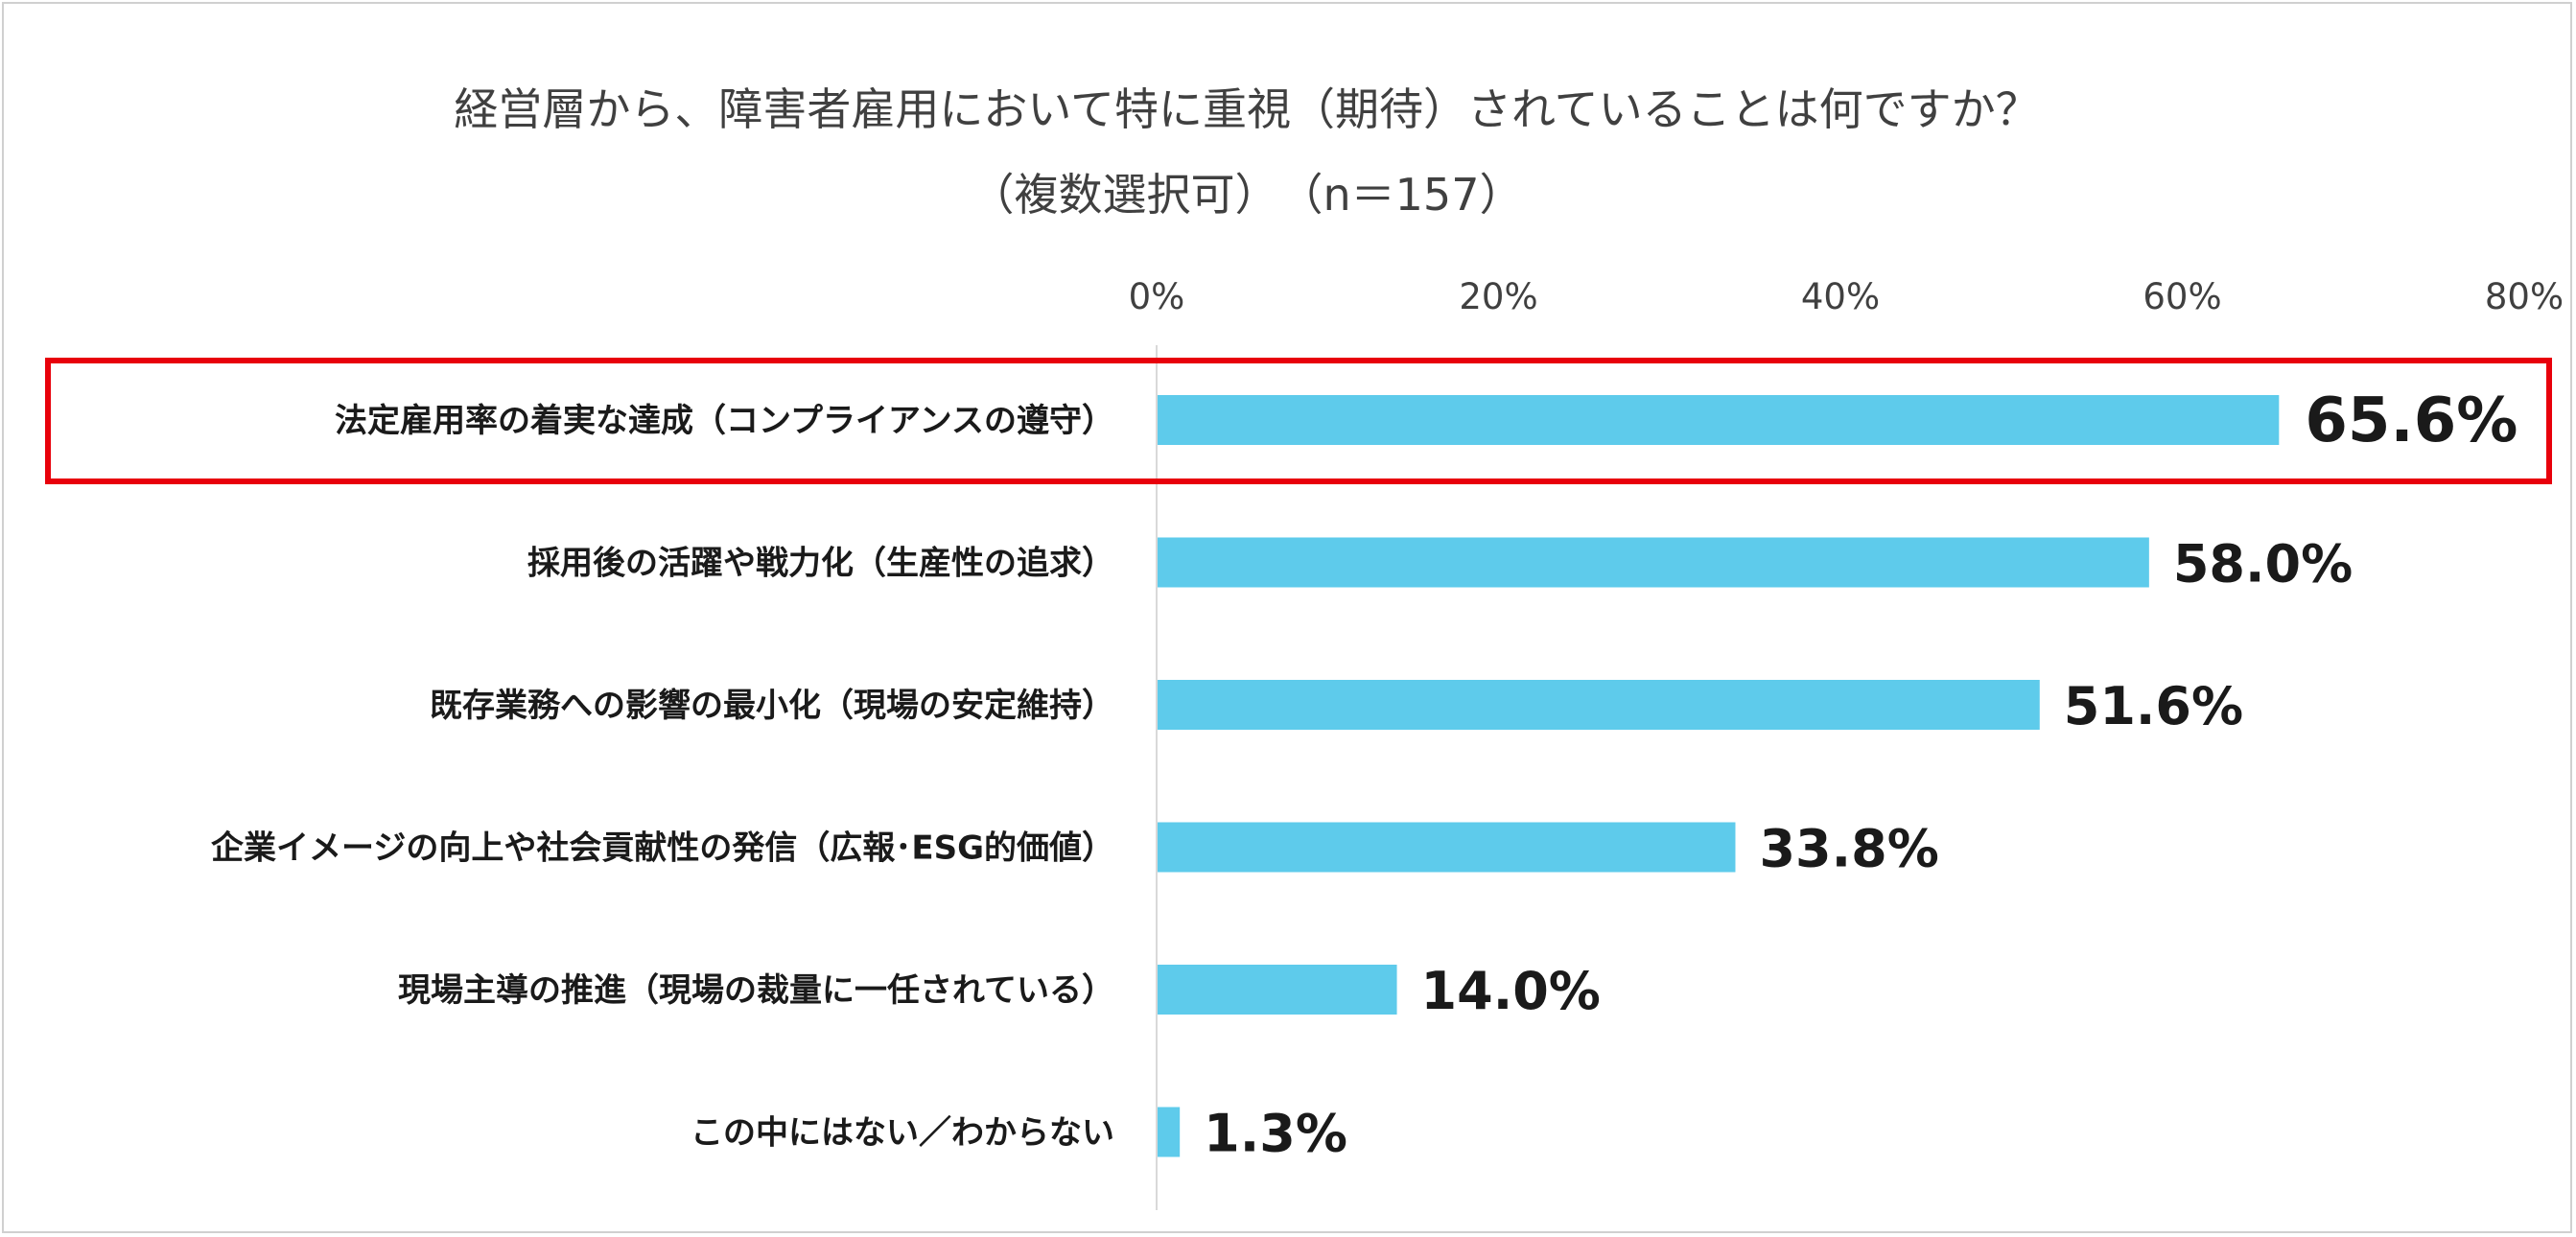 This screenshot has height=1237, width=2576. Describe the element at coordinates (724, 421) in the screenshot. I see `category-label: 法定雇用率の着実な達成（コンプライアンスの遵守）` at that location.